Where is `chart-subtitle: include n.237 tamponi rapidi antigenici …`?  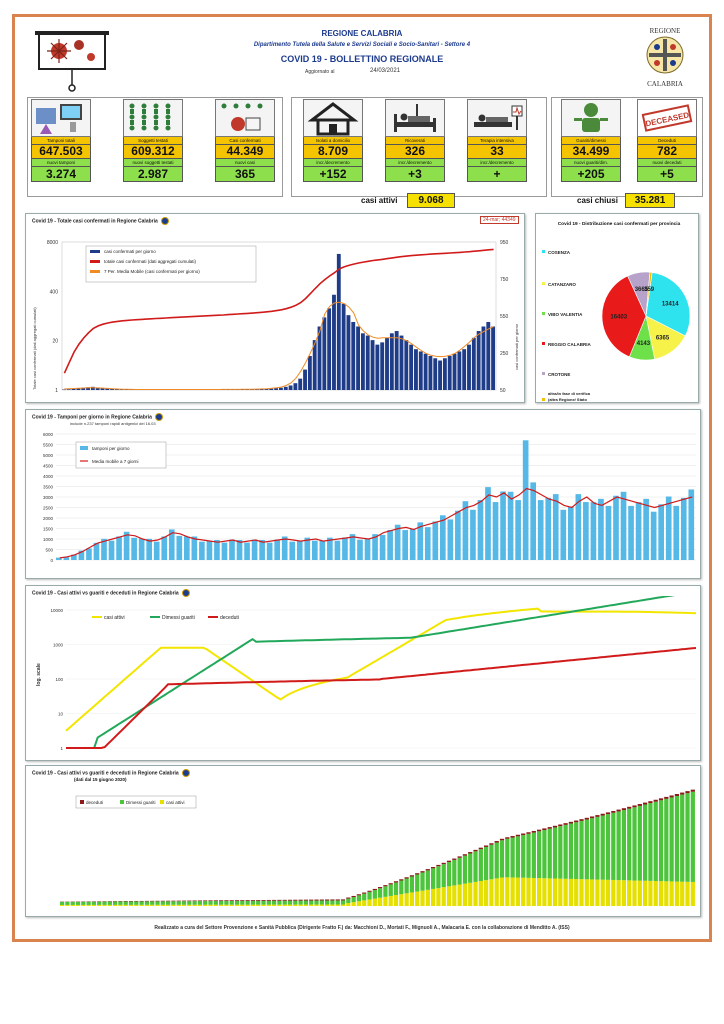
chart-subtitle: include n.237 tamponi rapidi antigenici … is located at coordinates (113, 423).